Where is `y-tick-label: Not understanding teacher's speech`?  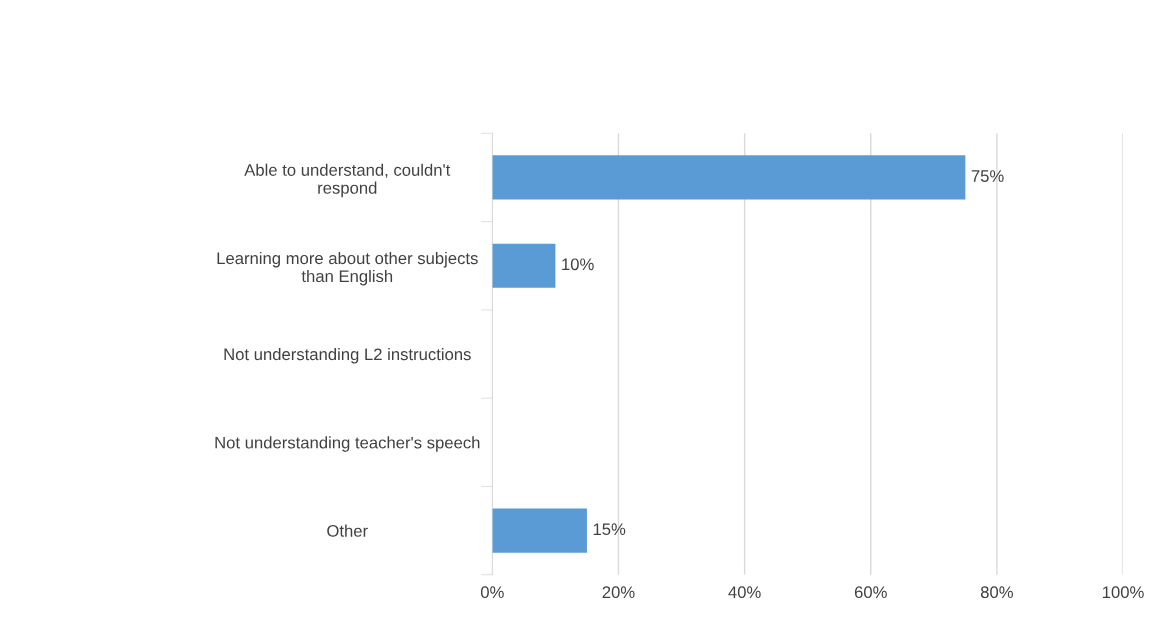
y-tick-label: Not understanding teacher's speech is located at coordinates (347, 444).